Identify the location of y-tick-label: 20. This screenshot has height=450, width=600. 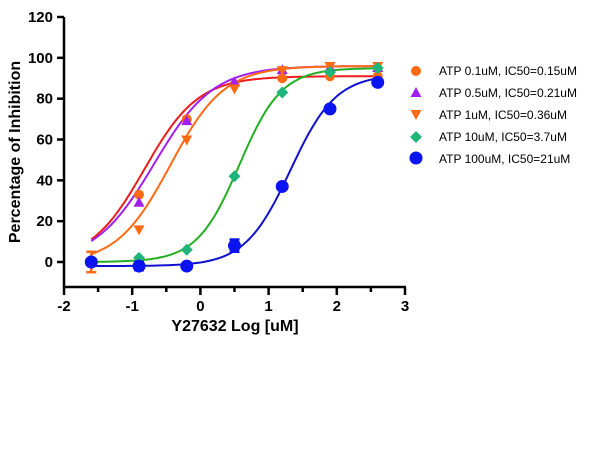
(44, 221).